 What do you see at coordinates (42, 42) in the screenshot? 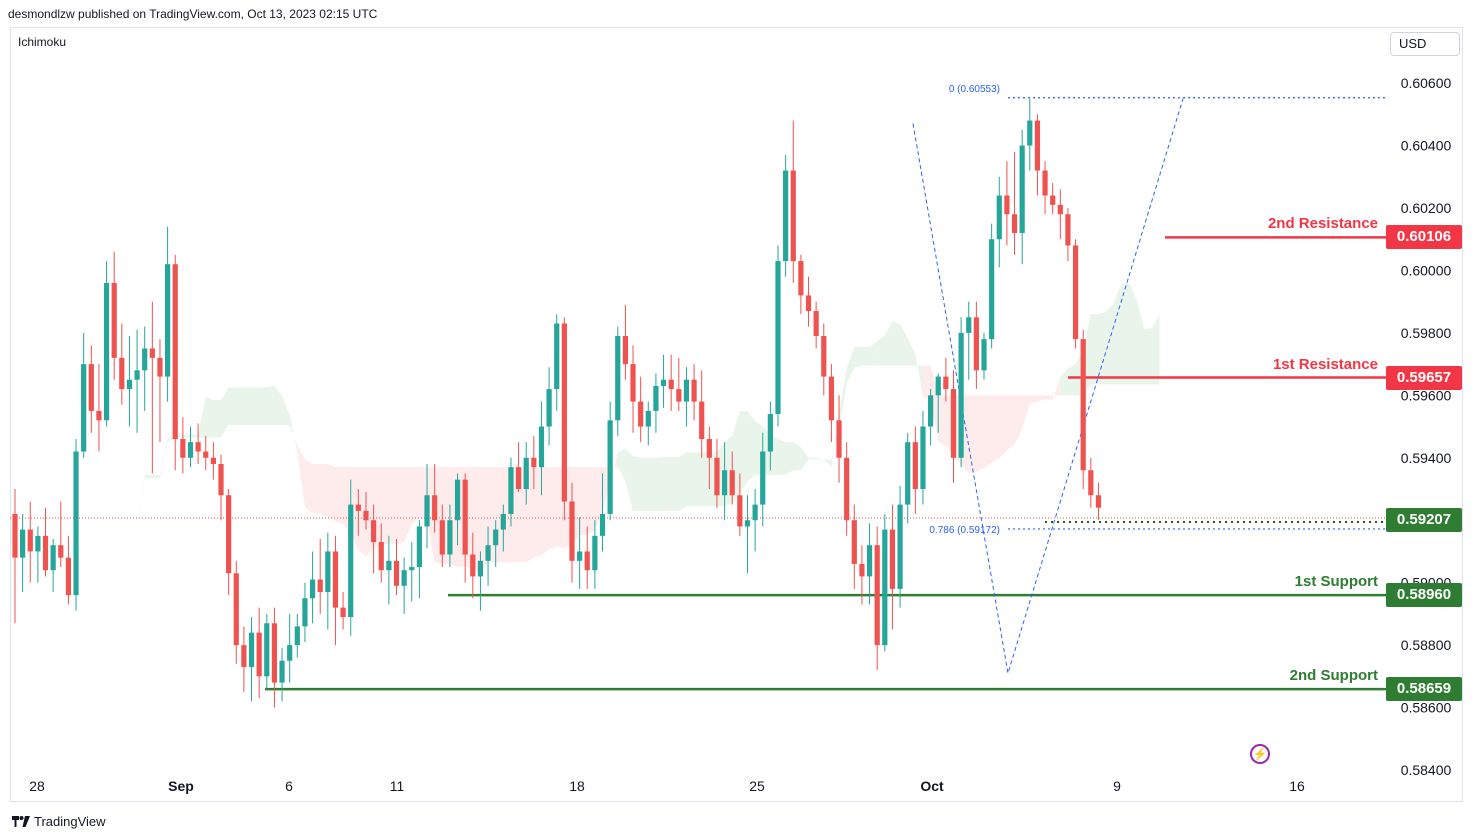
I see `indicator-legend: Ichimoku` at bounding box center [42, 42].